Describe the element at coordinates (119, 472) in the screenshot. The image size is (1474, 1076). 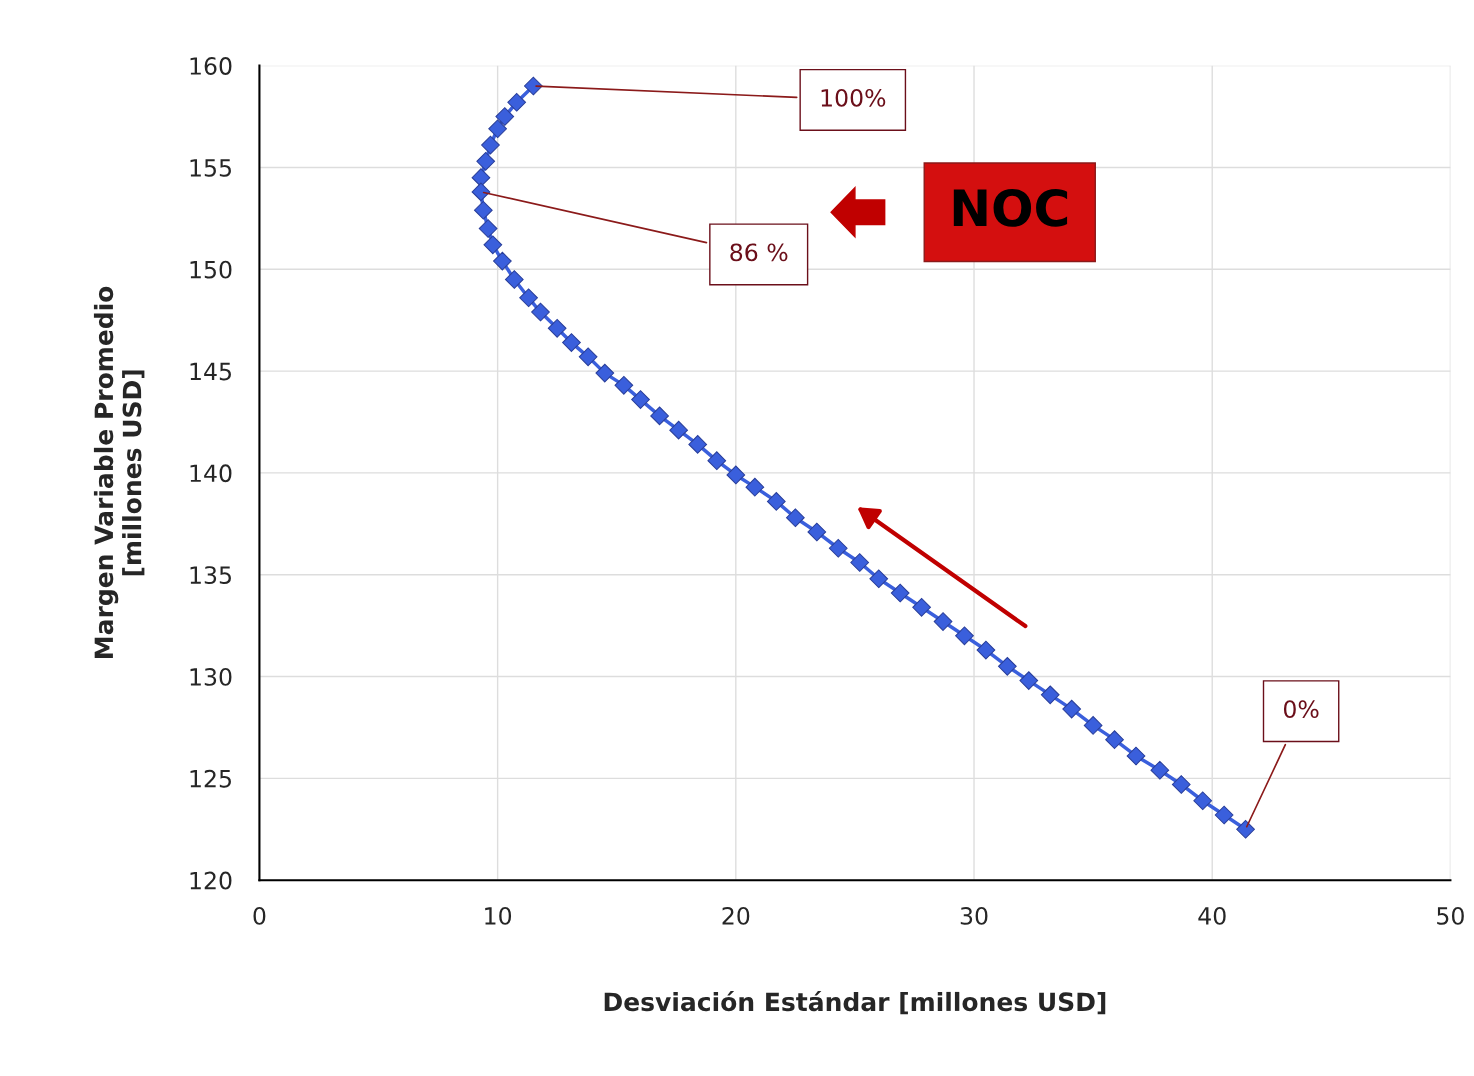
I see `y-axis-title: Margen Variable Promedio [millones USD]` at that location.